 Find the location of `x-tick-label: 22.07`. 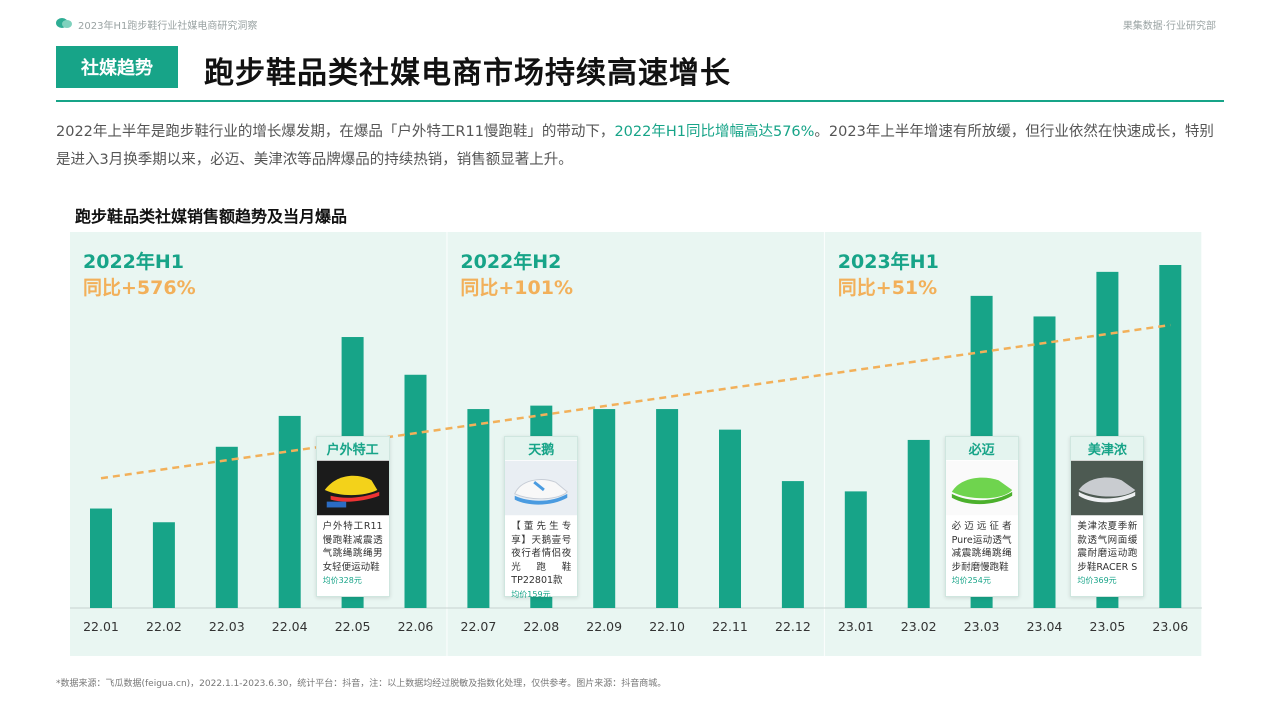

x-tick-label: 22.07 is located at coordinates (479, 626).